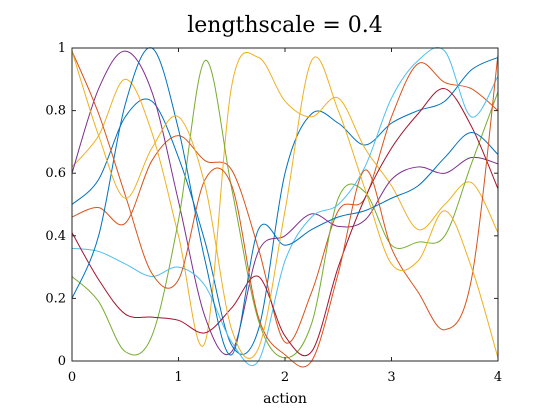 The height and width of the screenshot is (420, 550). What do you see at coordinates (55, 298) in the screenshot?
I see `y-tick-label: 0.2` at bounding box center [55, 298].